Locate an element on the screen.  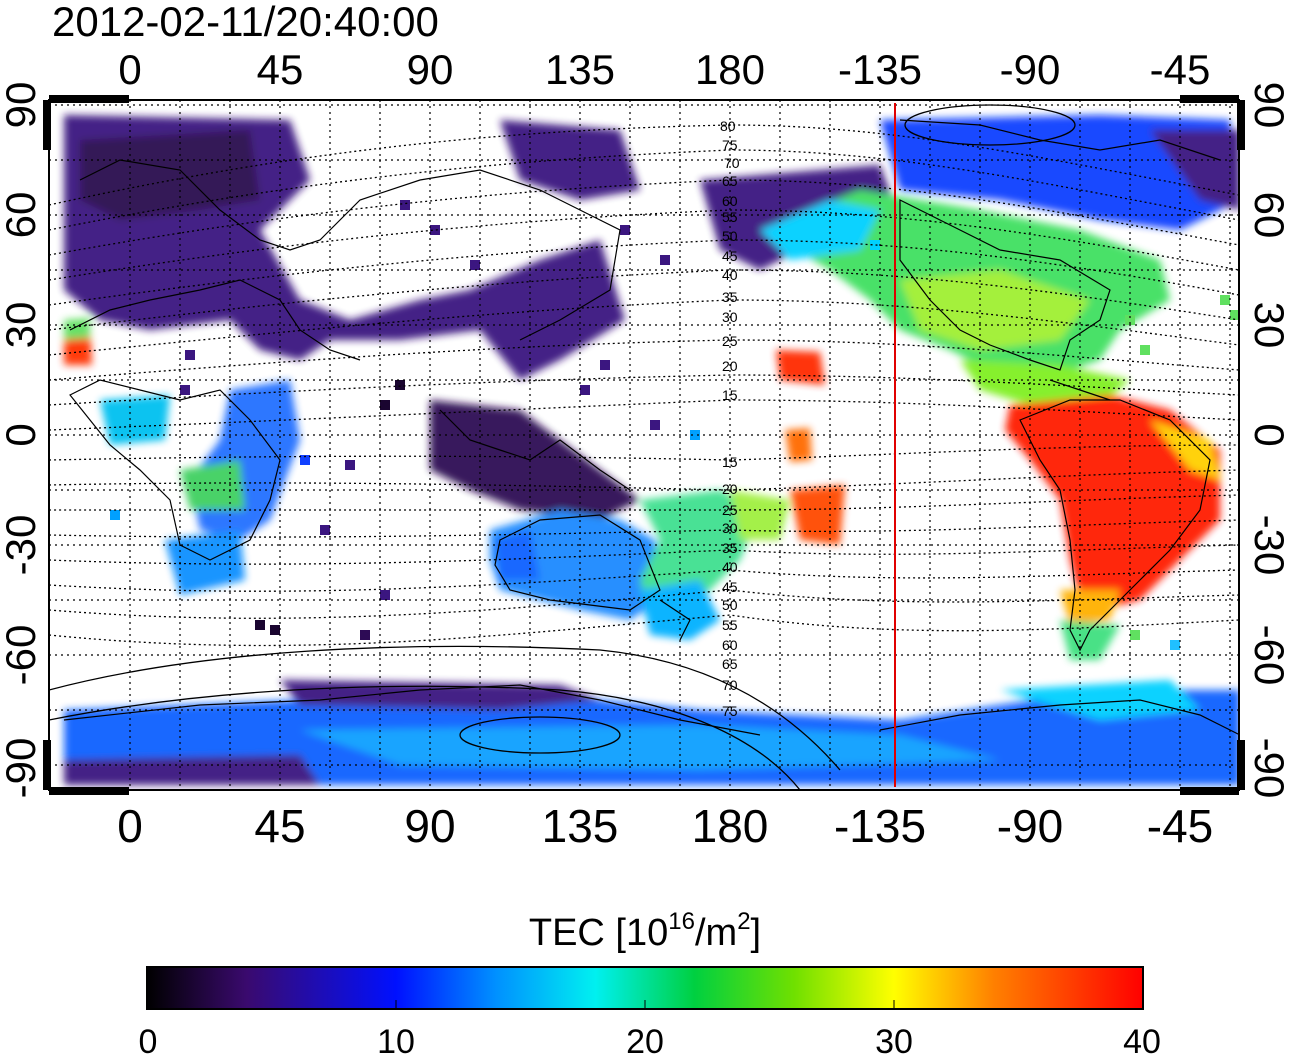
colorbar-label-exp1: 16 is located at coordinates (681, 921).